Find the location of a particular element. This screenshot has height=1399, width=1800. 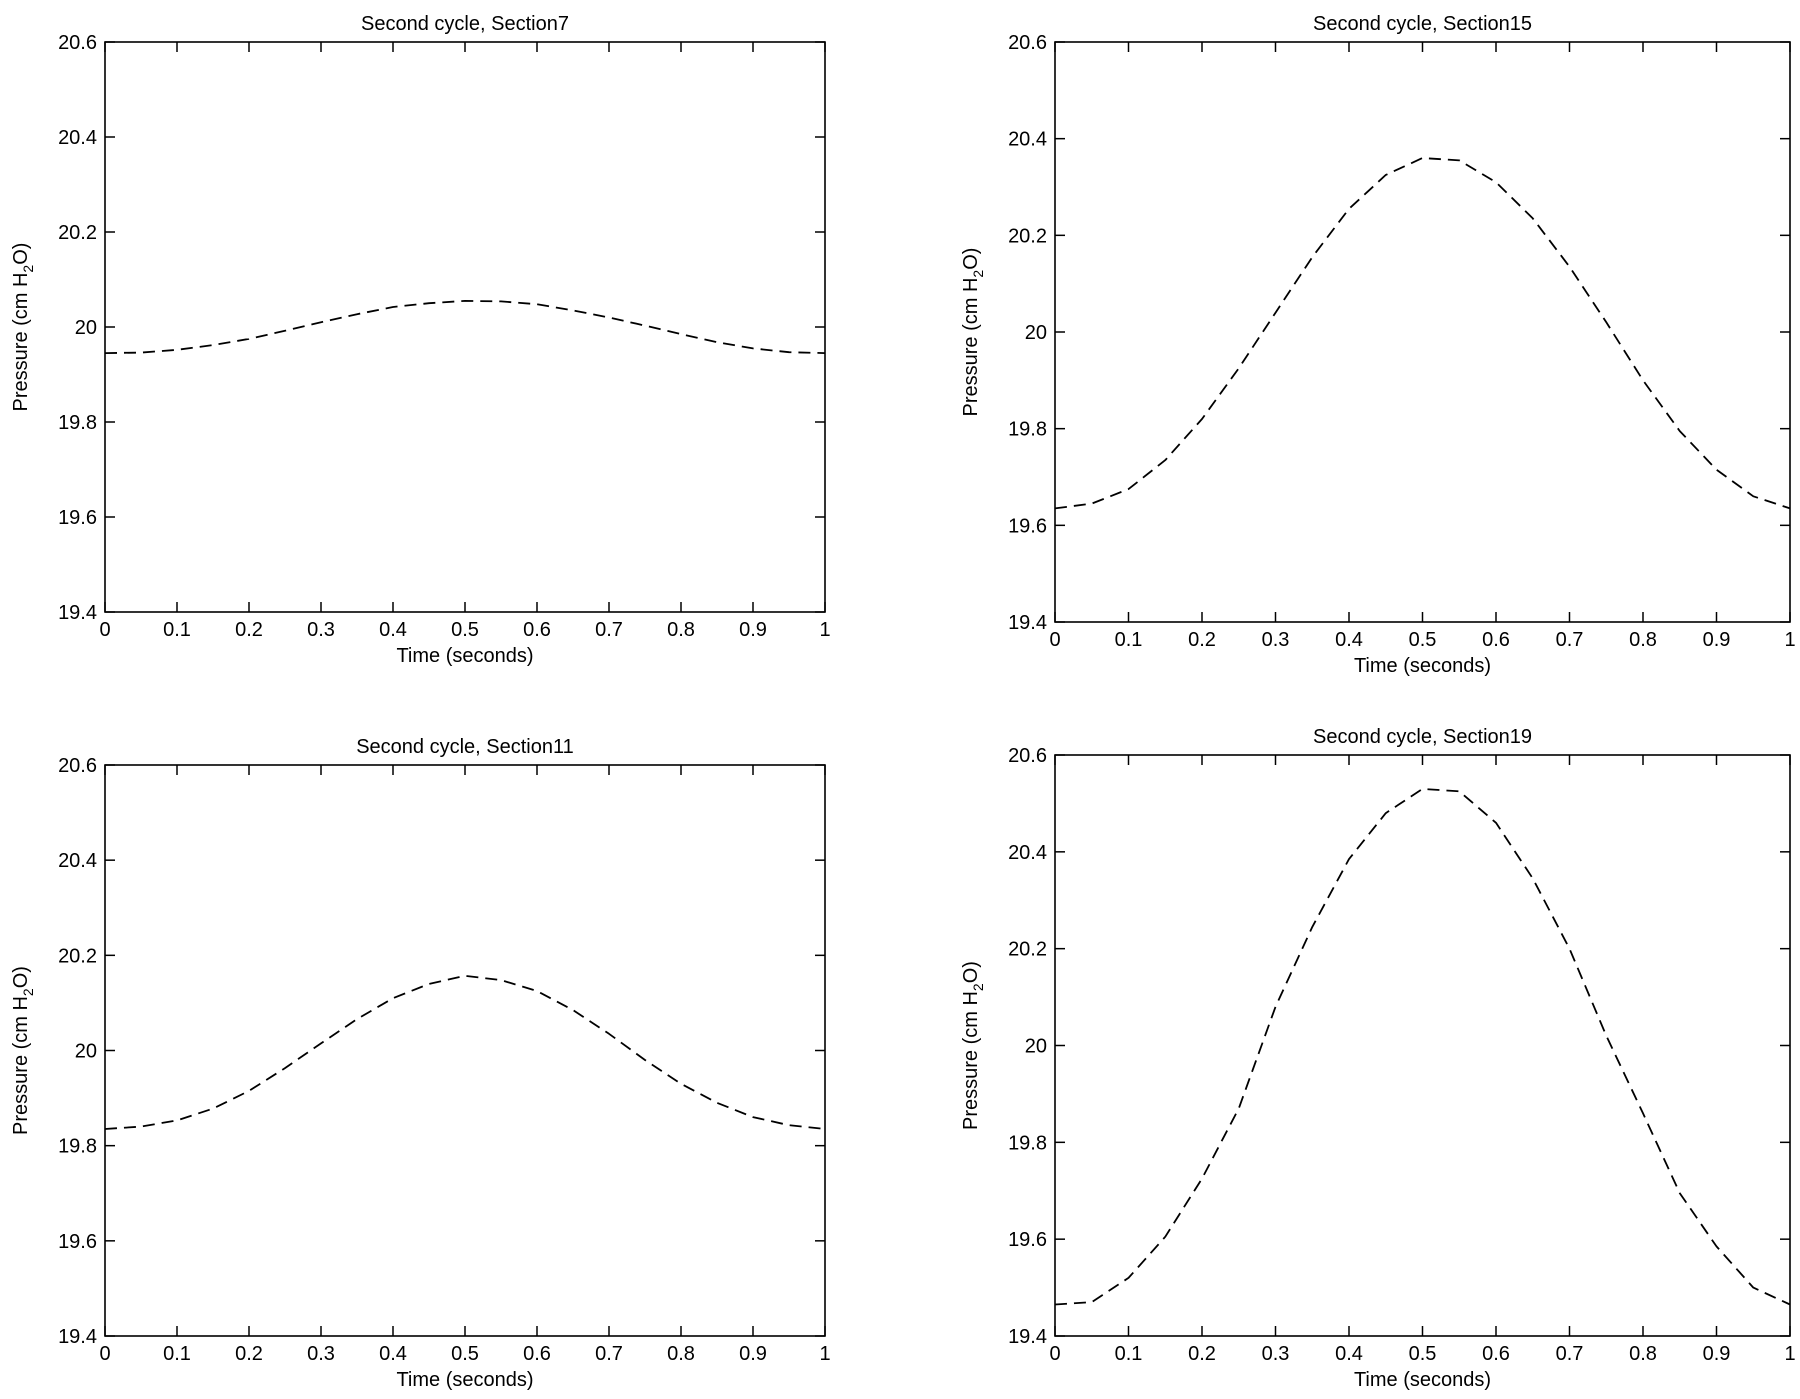

chart-title: Second cycle, Section11 is located at coordinates (465, 747).